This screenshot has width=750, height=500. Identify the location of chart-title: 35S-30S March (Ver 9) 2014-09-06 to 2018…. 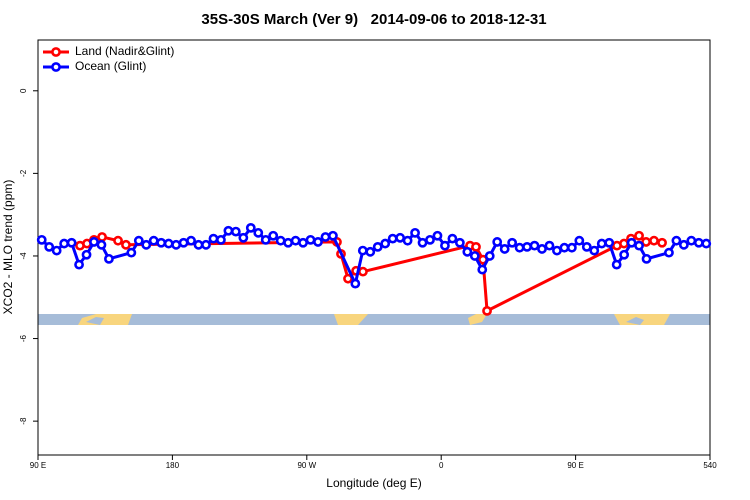
(373, 19).